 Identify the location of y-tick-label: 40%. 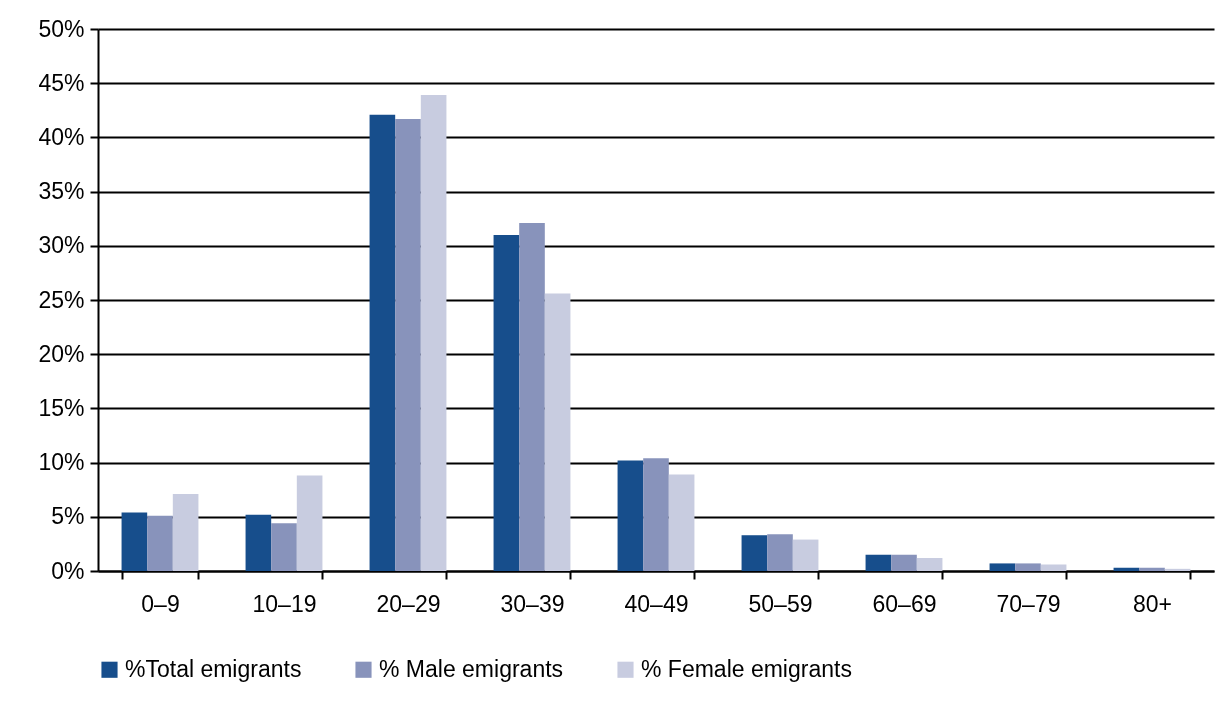
(61, 136).